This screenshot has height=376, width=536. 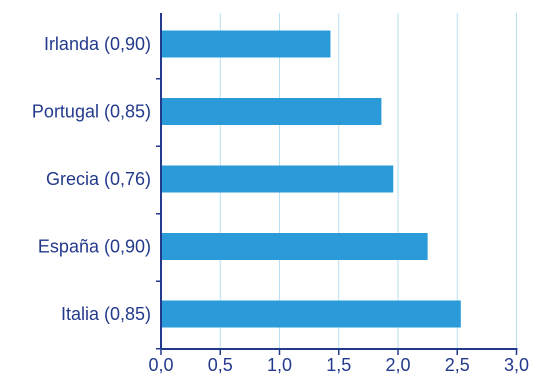 I want to click on x-tick-label-6: 3,0, so click(x=516, y=365).